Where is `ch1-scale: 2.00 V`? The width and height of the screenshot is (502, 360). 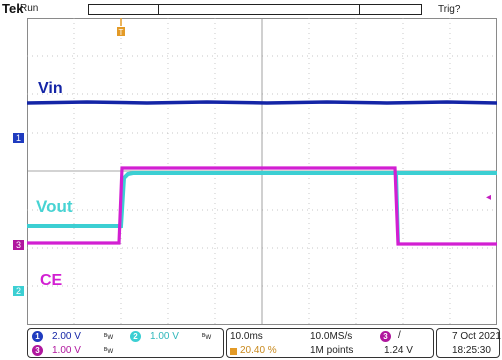
ch1-scale: 2.00 V is located at coordinates (66, 336).